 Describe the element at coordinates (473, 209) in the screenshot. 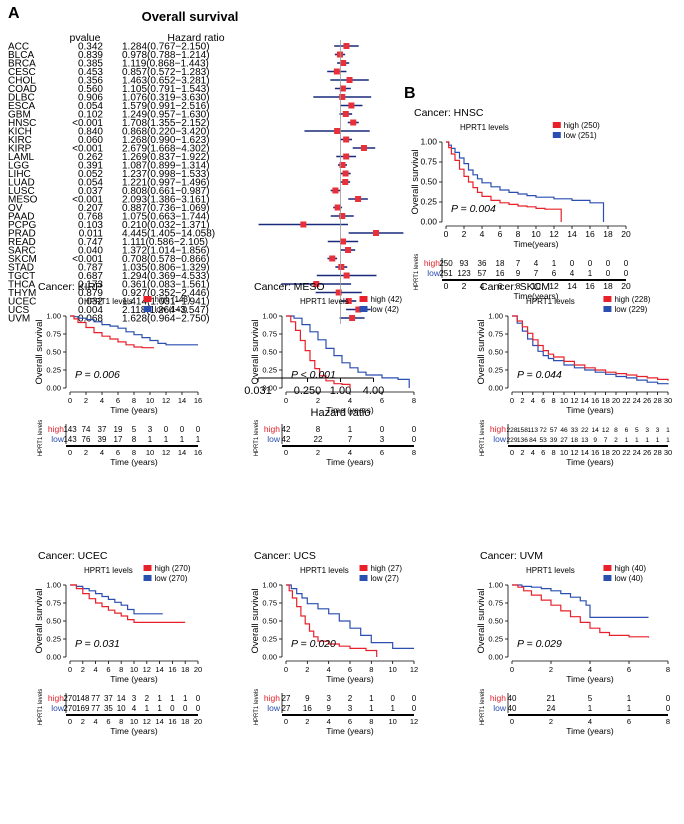

I see `km-pvalue: P = 0.004` at that location.